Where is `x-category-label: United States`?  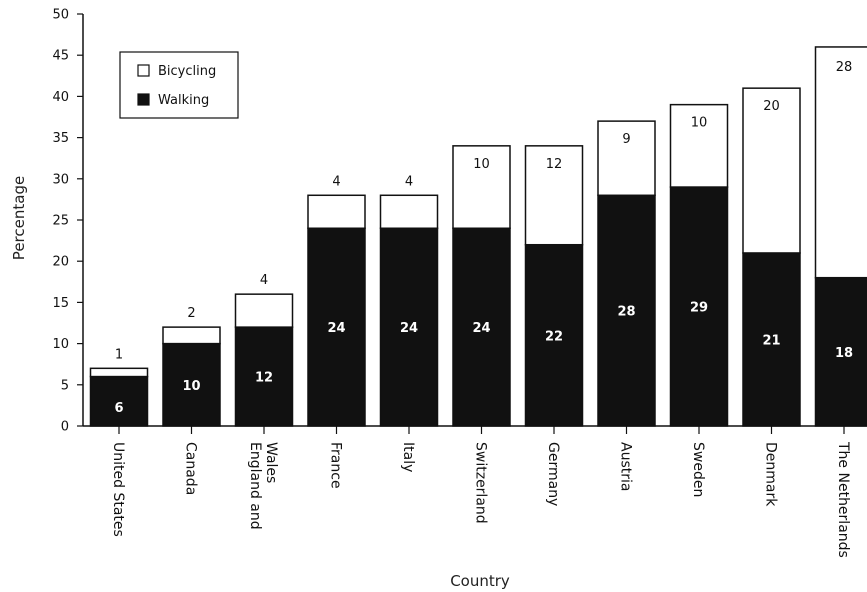
x-category-label: United States is located at coordinates (118, 489).